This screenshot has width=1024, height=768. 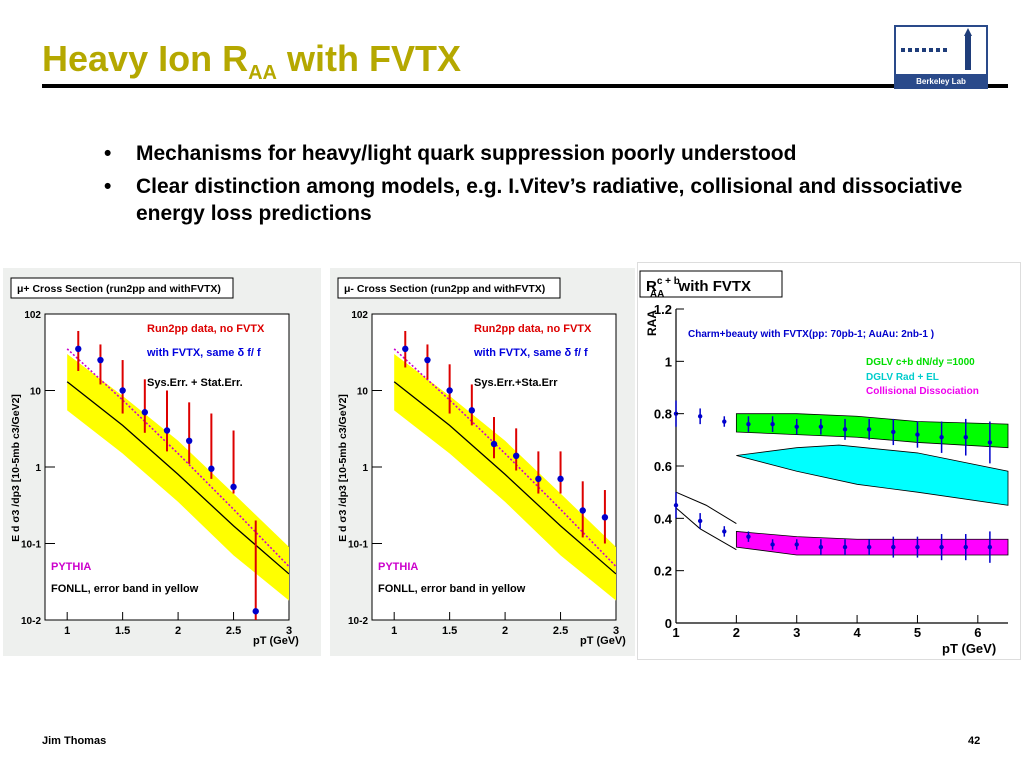 What do you see at coordinates (368, 58) in the screenshot?
I see `title-rest: with FVTX` at bounding box center [368, 58].